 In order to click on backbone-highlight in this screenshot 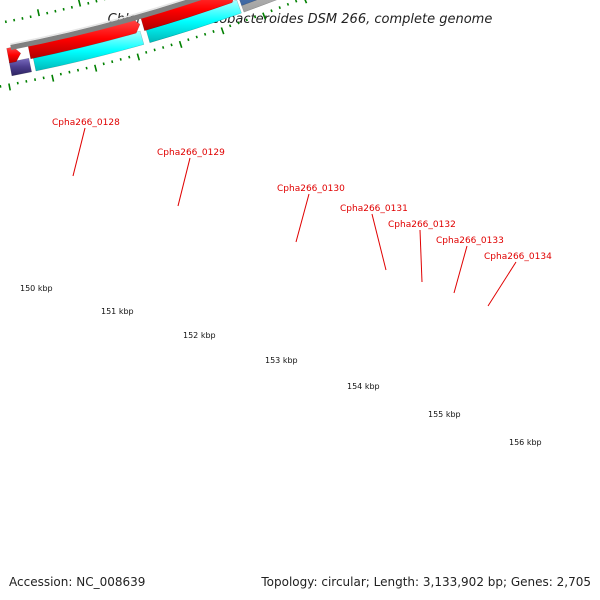, I will do `click(97, 22)`.